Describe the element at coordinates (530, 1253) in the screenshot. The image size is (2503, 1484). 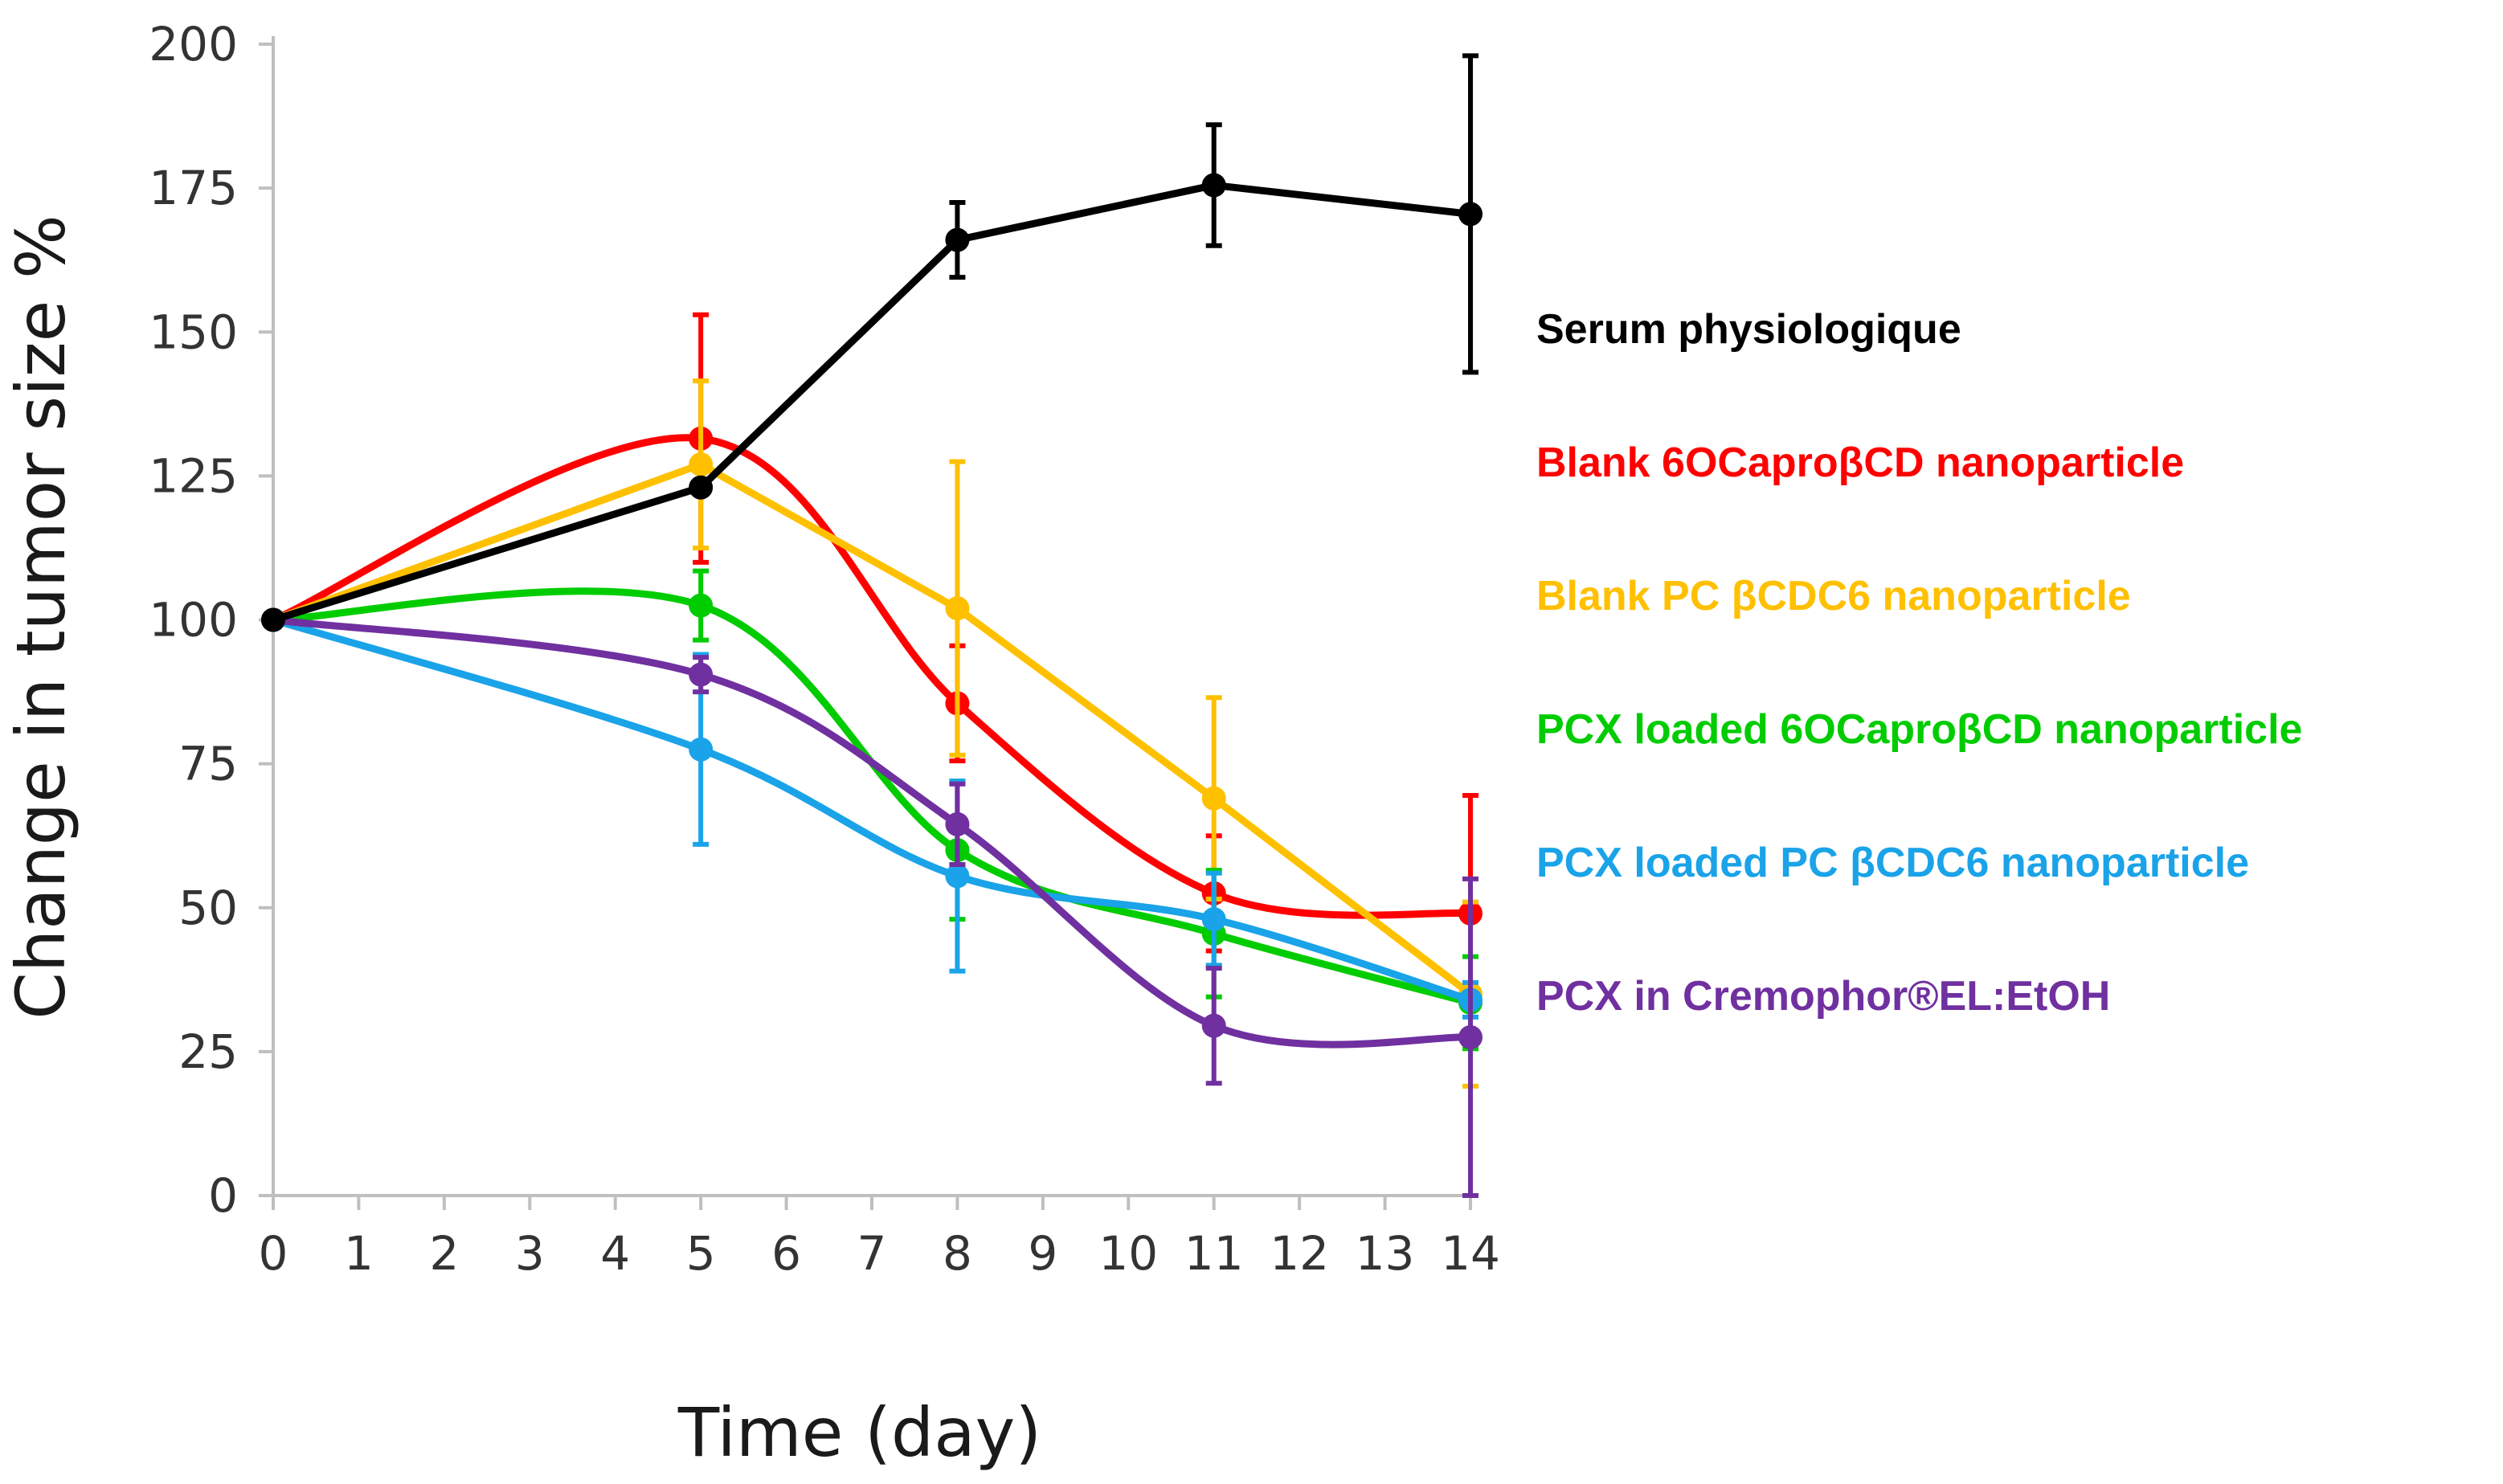
I see `x-tick-label: 3` at that location.